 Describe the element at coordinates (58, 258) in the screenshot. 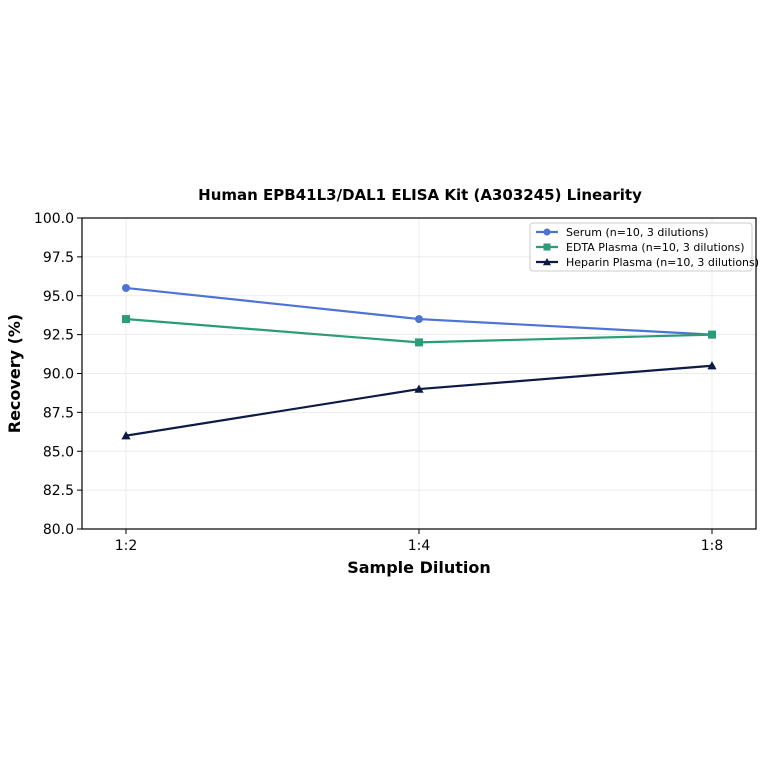

I see `y-tick-label: 97.5` at that location.